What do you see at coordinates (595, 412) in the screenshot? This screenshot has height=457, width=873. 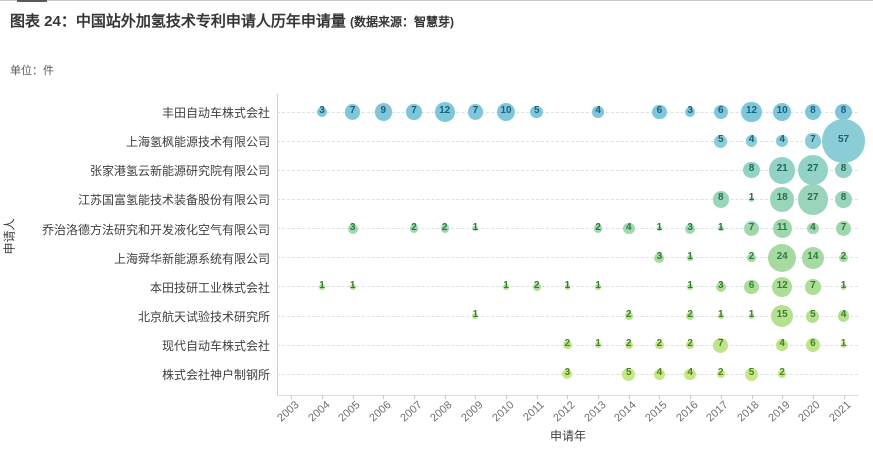 I see `x-tick-label: 2013` at bounding box center [595, 412].